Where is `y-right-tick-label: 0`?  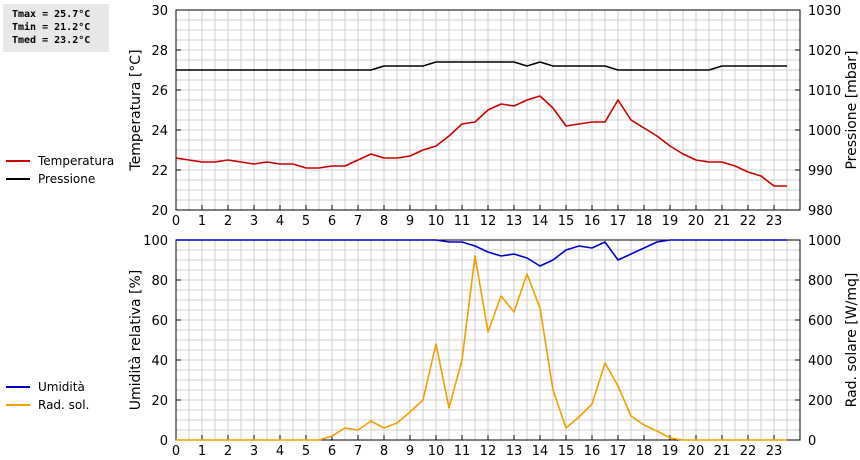
y-right-tick-label: 0 is located at coordinates (812, 441).